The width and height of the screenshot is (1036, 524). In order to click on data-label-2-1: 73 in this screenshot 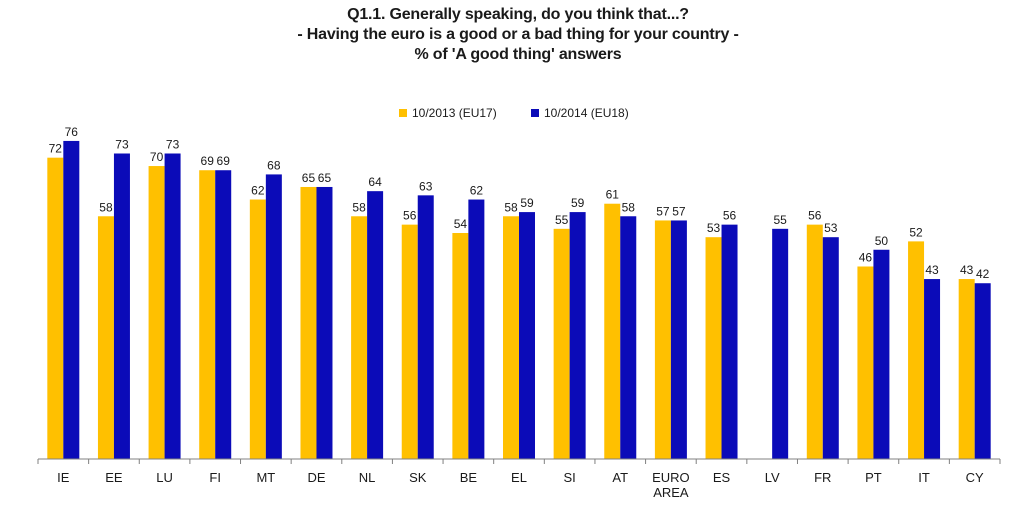, I will do `click(122, 144)`.